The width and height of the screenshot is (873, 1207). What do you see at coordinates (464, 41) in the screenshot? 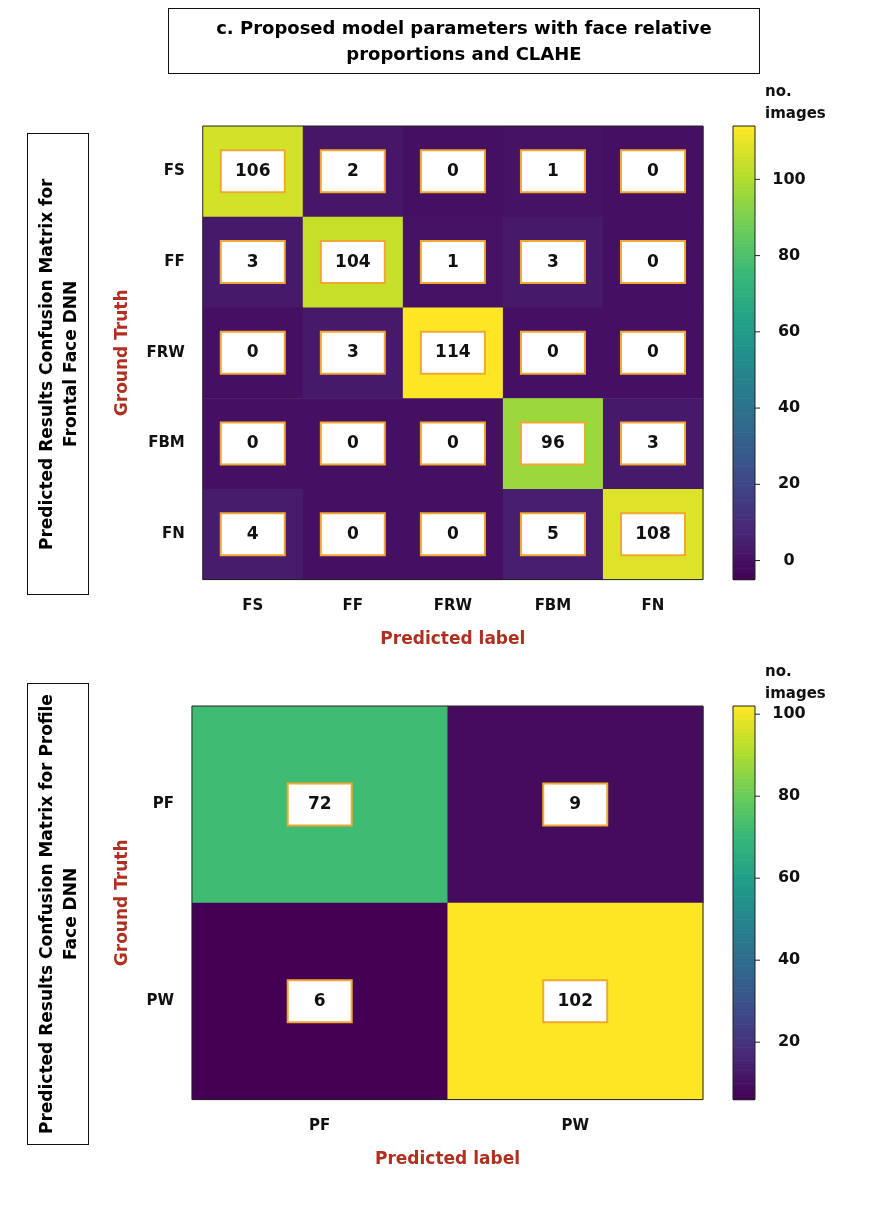
I see `chart-title: c. Proposed model parameters with face relative proportions and CLAHE` at bounding box center [464, 41].